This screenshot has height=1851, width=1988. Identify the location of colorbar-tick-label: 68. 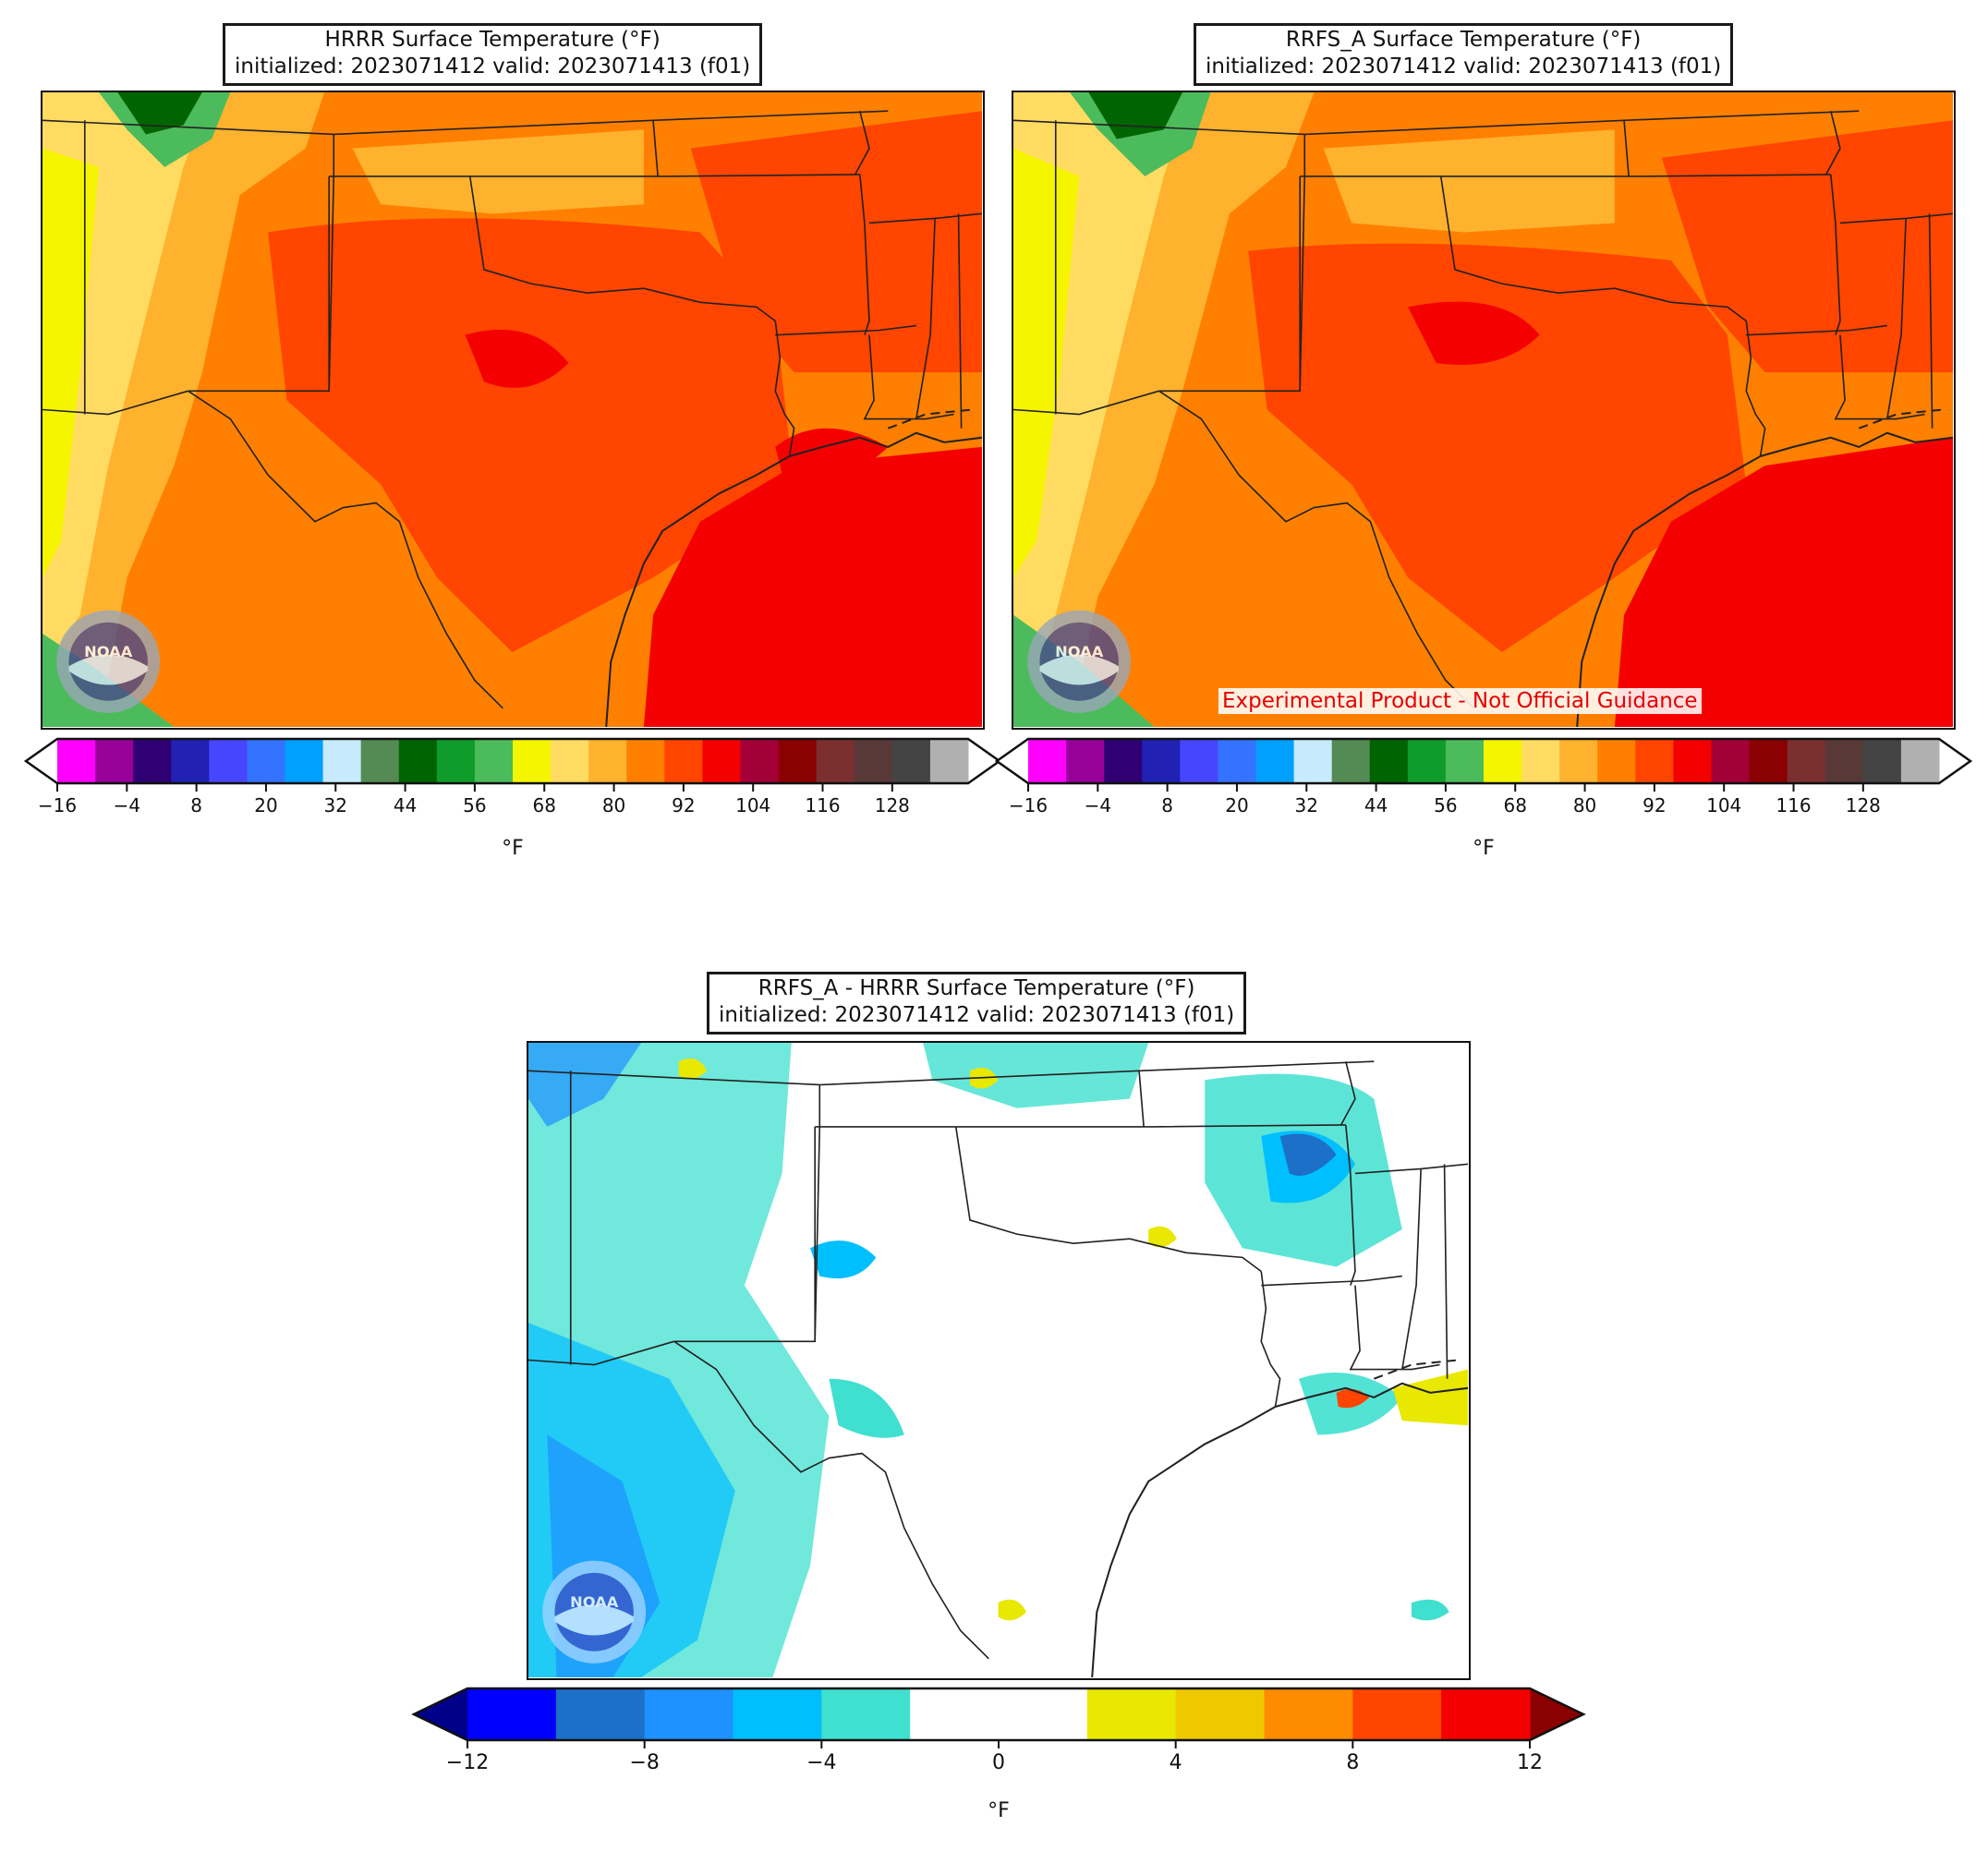
(544, 806).